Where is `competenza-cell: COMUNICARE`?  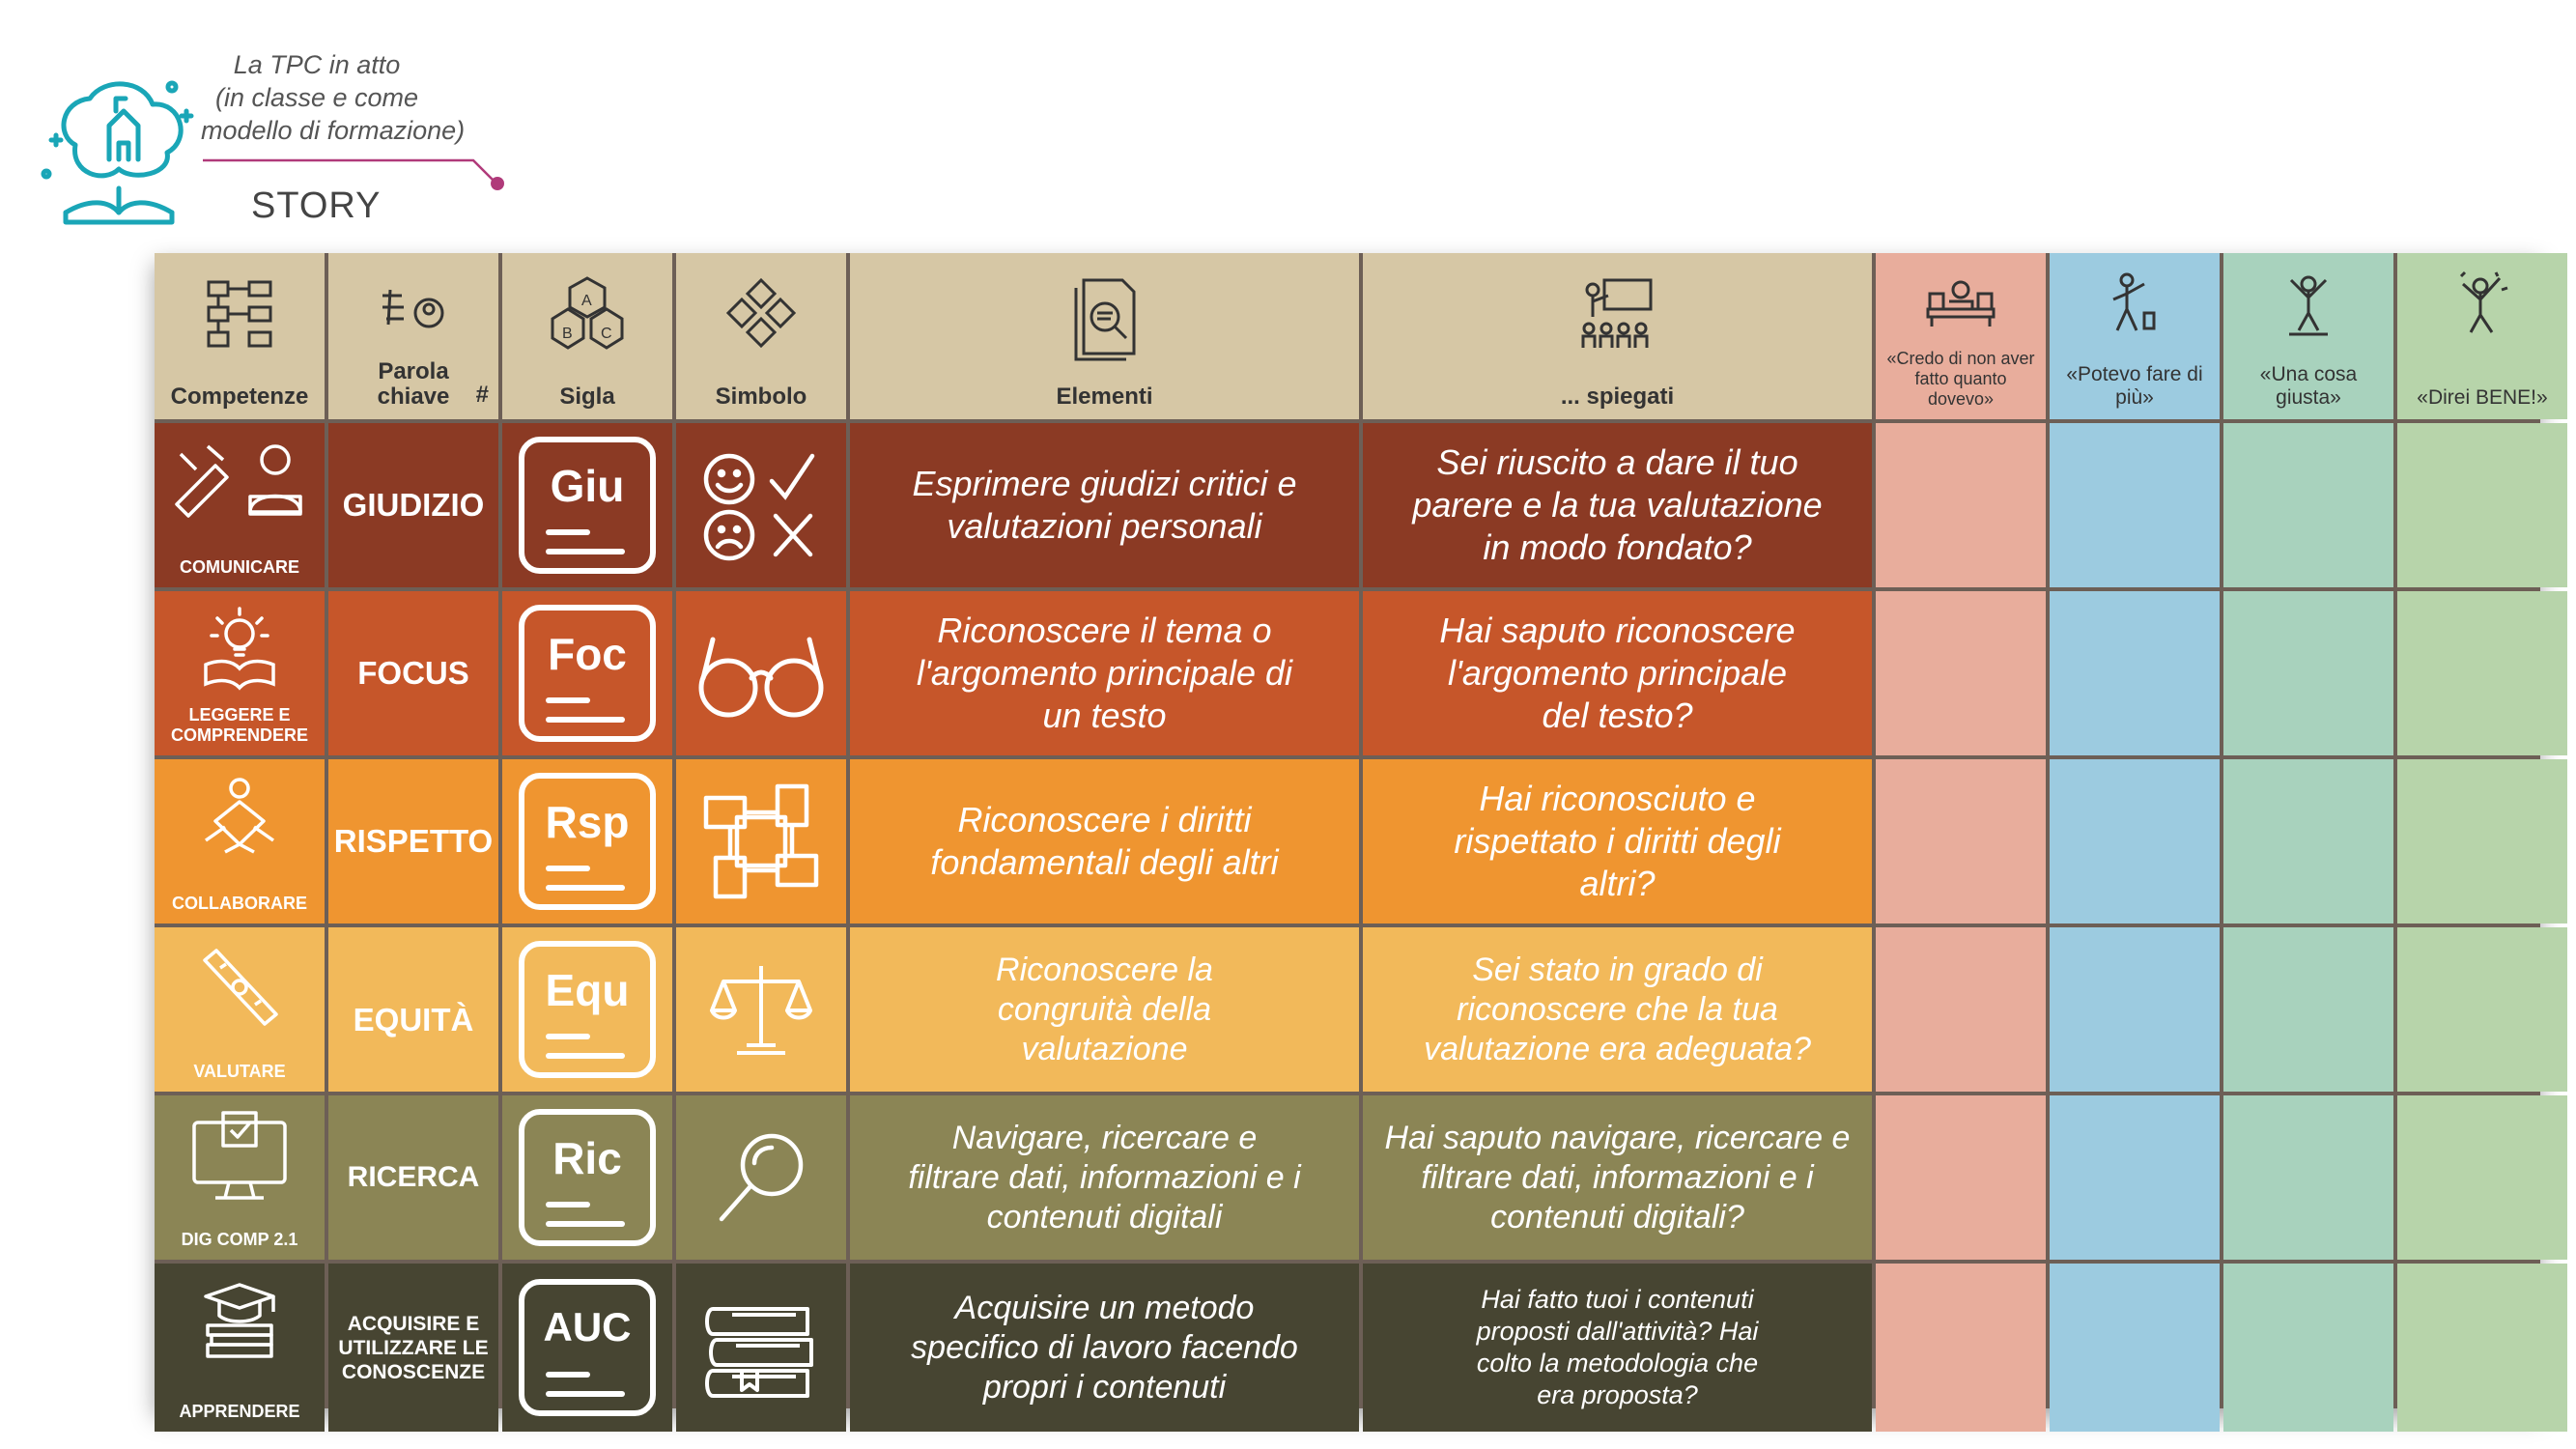 competenza-cell: COMUNICARE is located at coordinates (240, 505).